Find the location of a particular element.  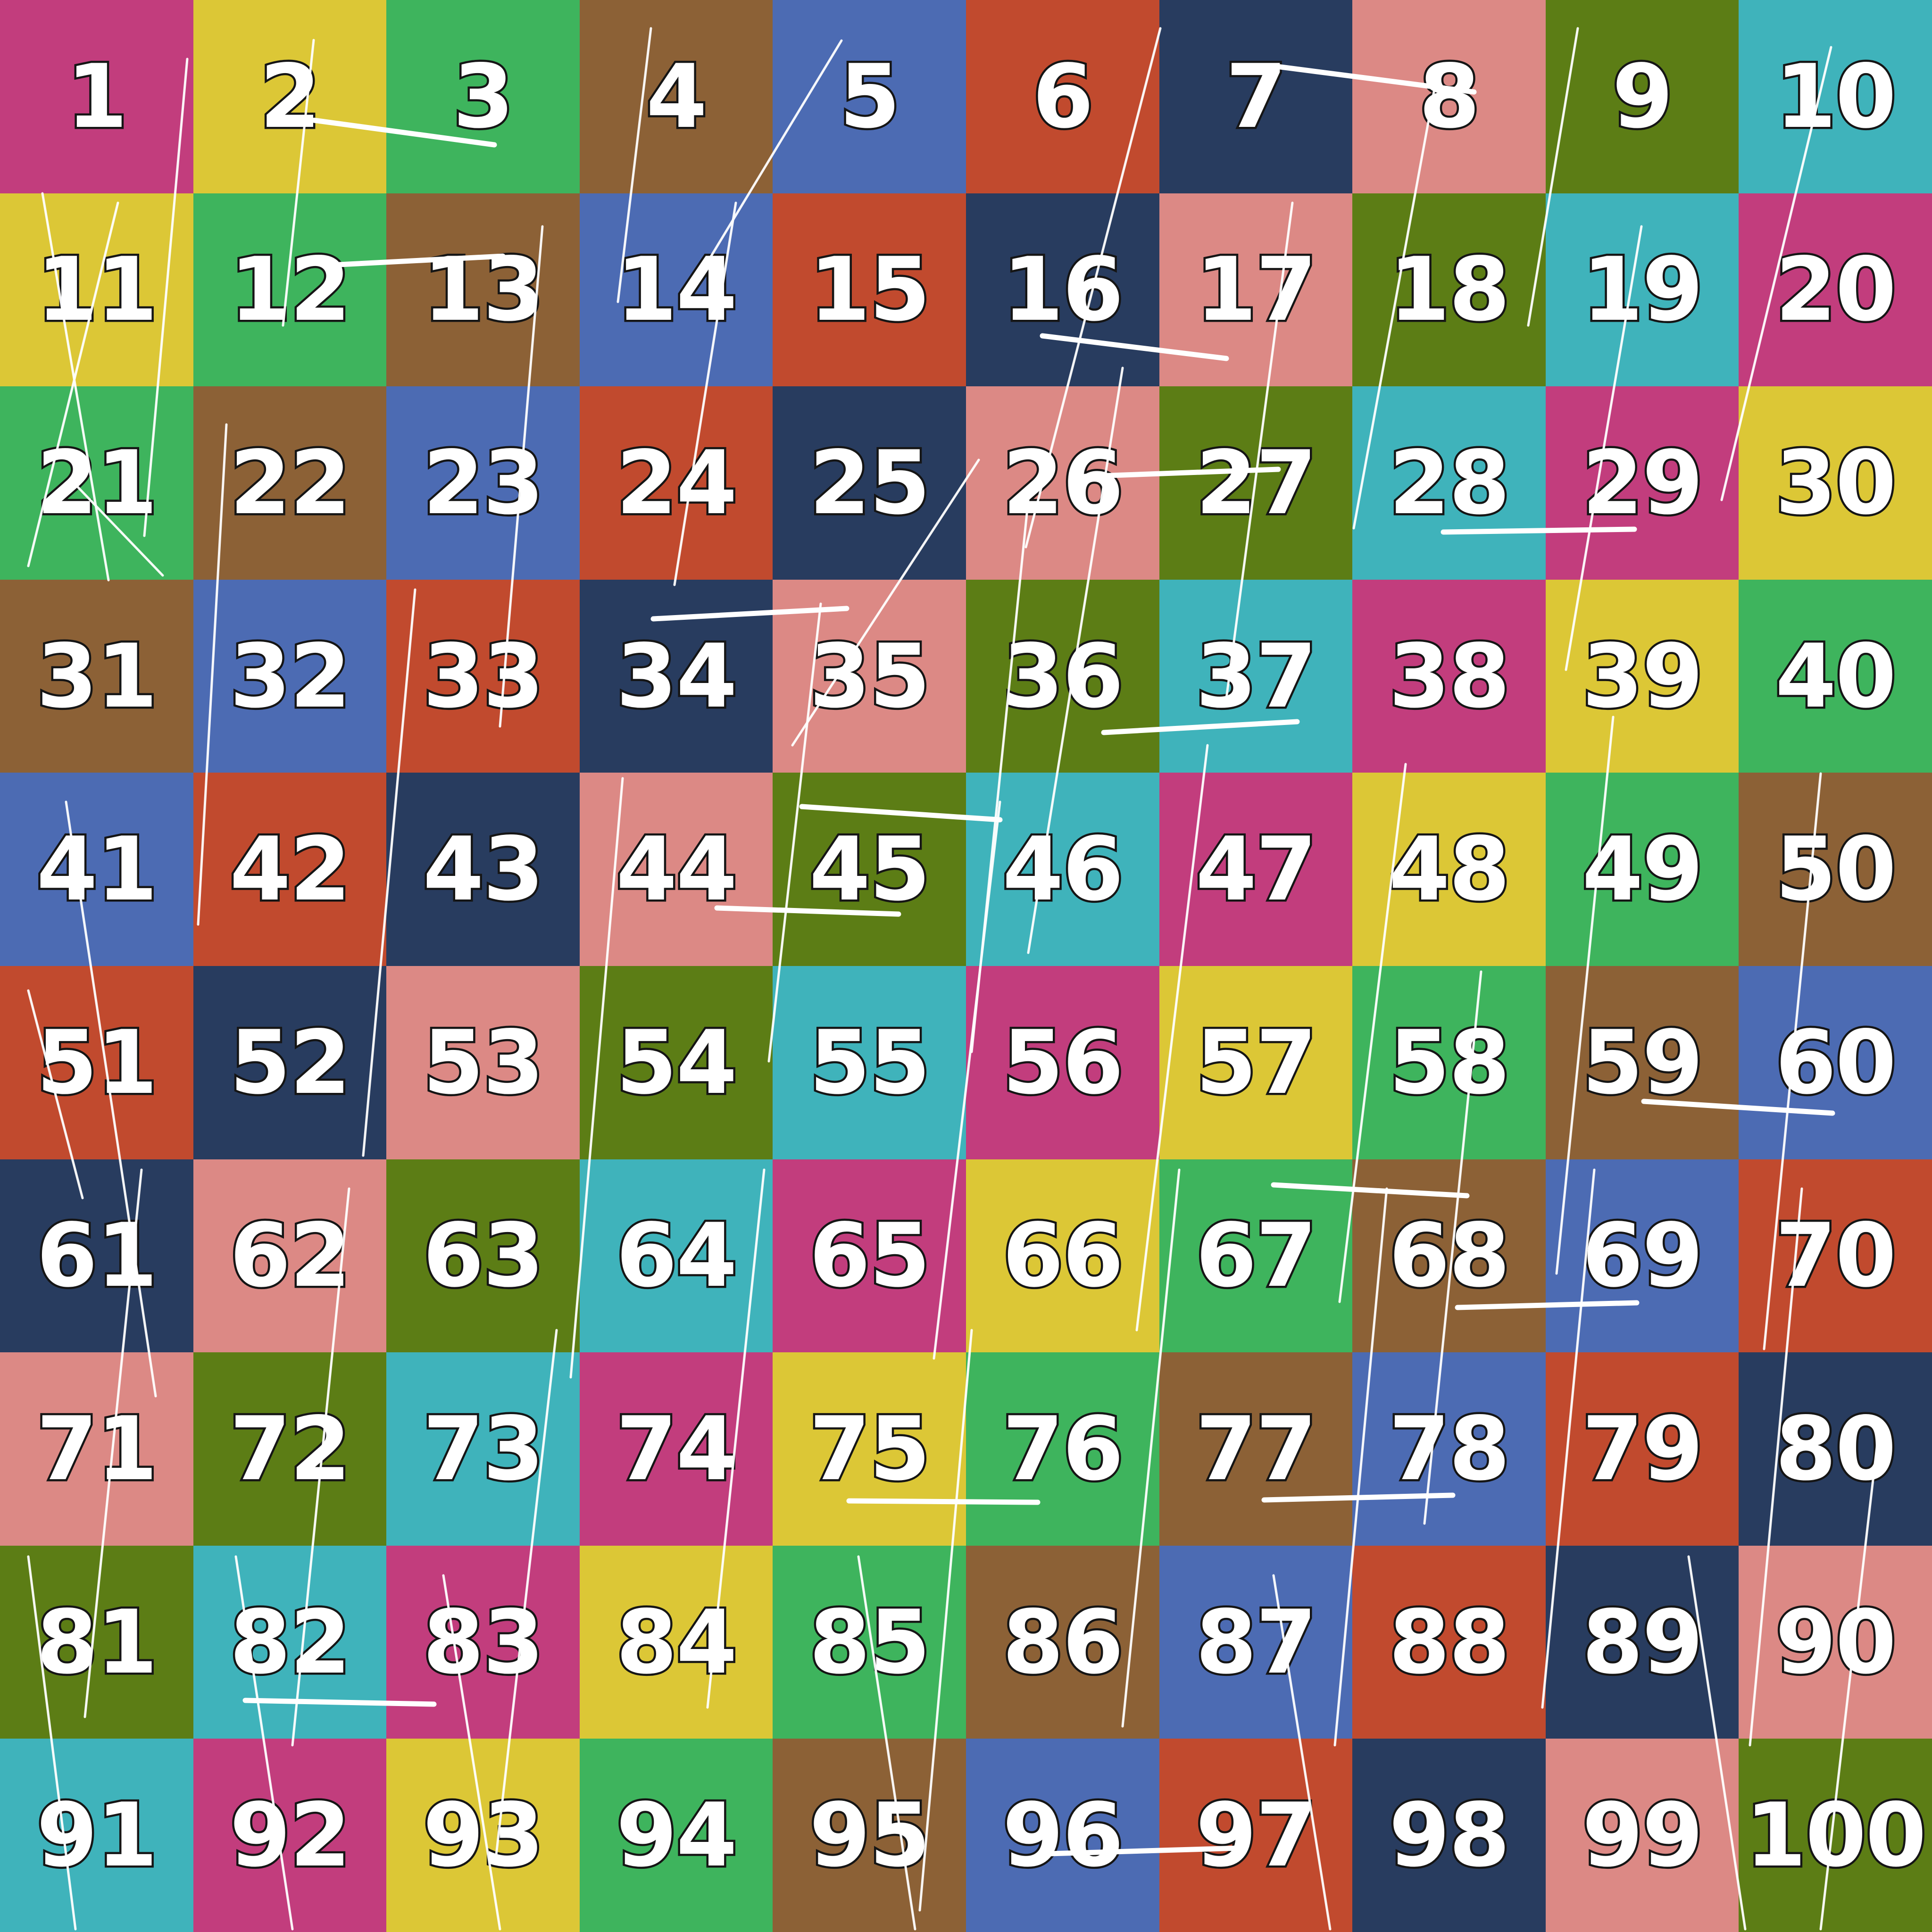

grid-cell-70: 70 is located at coordinates (1836, 1256).